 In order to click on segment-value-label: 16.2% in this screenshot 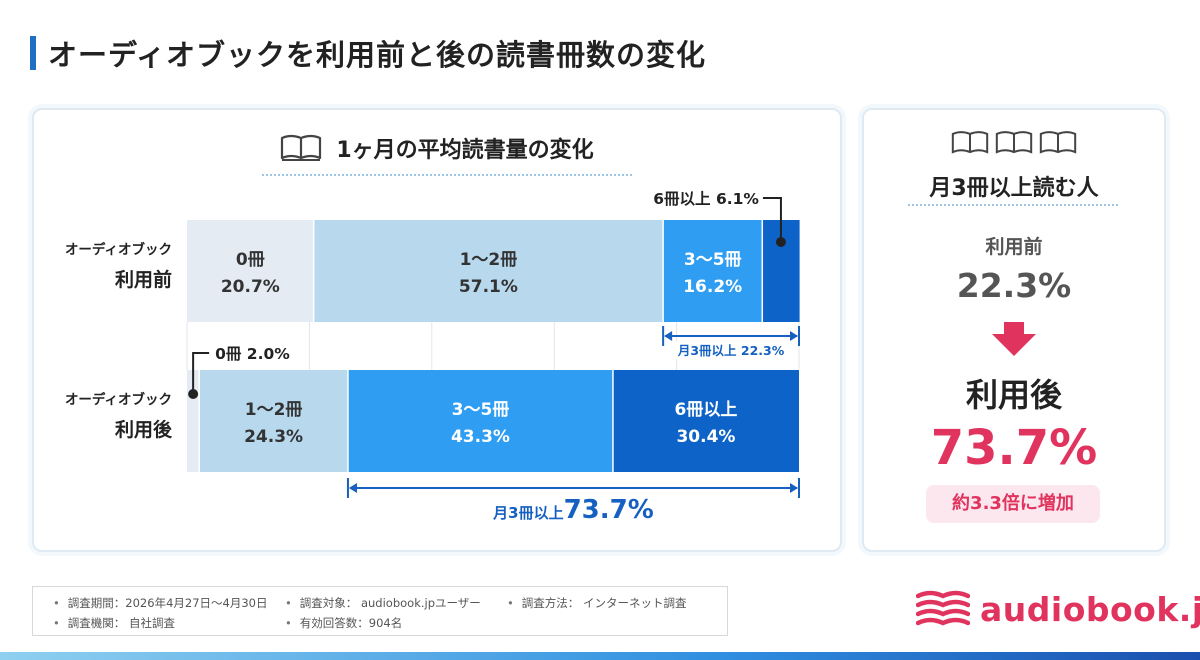, I will do `click(712, 287)`.